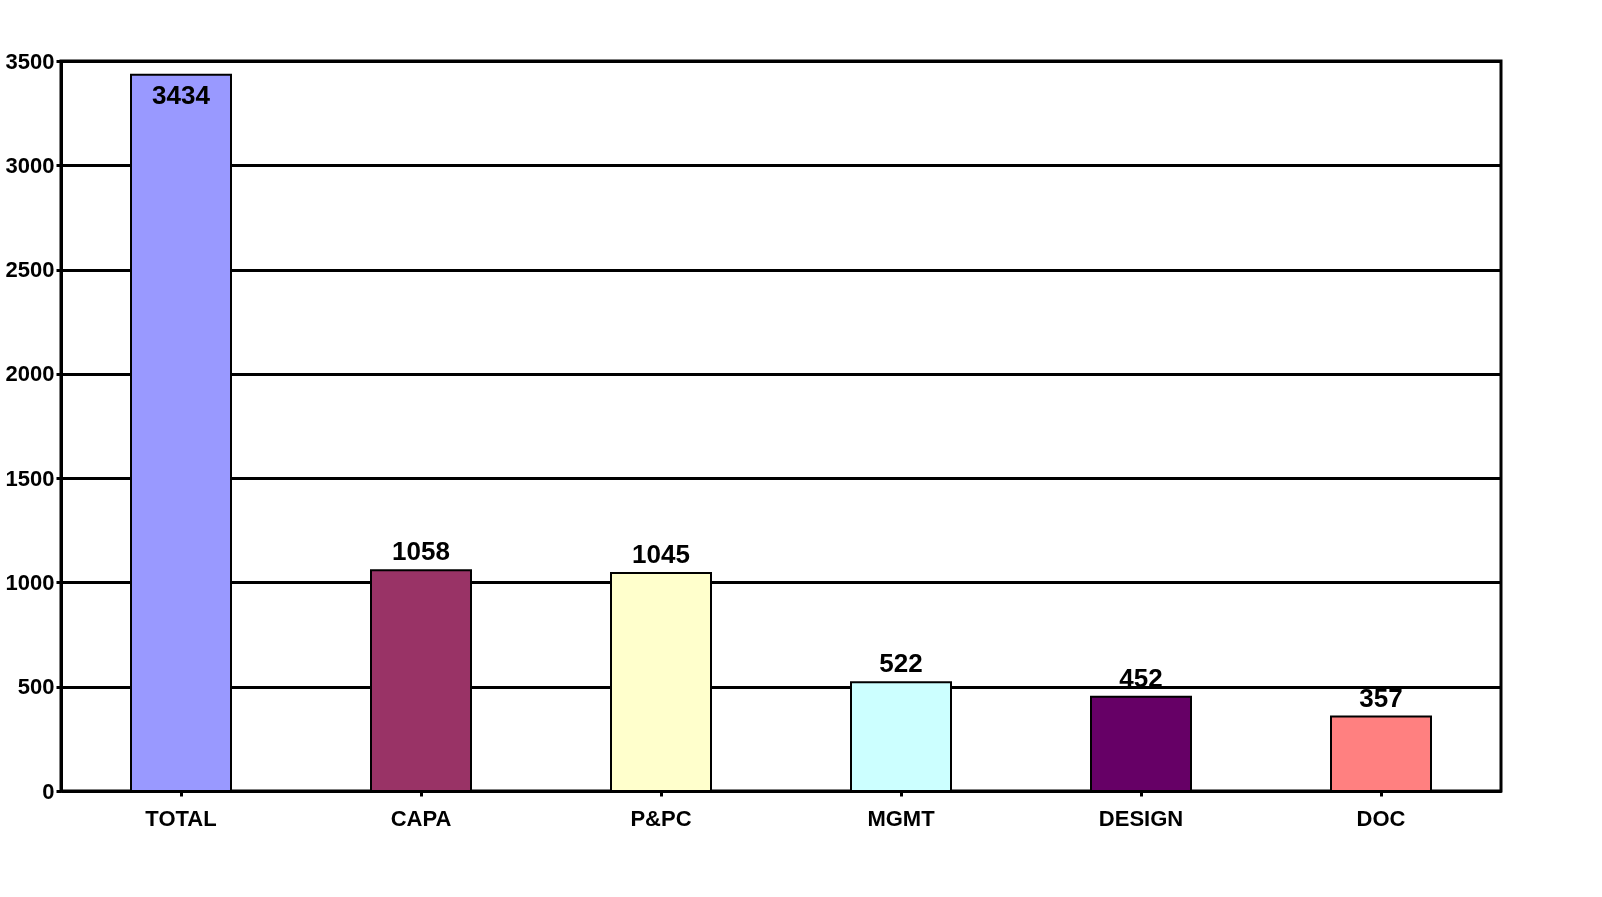  I want to click on x-tick-label: MGMT, so click(901, 818).